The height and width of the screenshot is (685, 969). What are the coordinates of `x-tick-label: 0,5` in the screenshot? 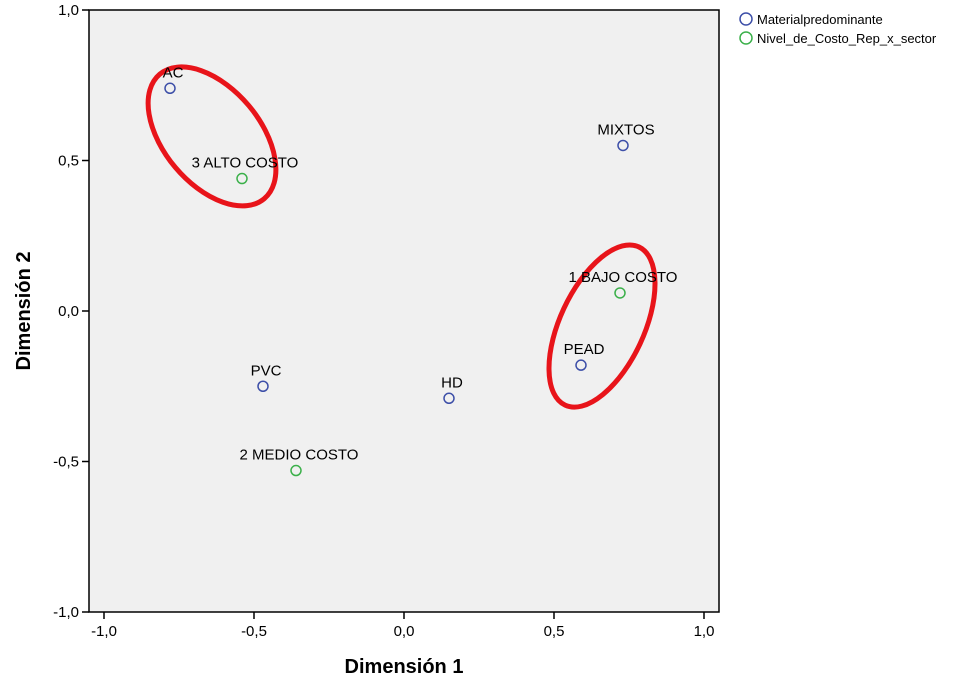 It's located at (554, 631).